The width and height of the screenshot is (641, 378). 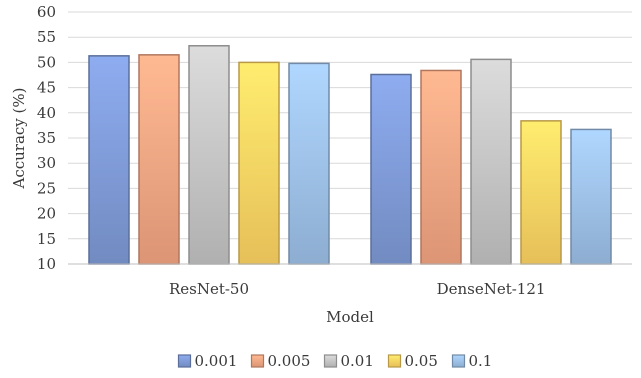 I want to click on legend-item-0_005: 0.005, so click(x=280, y=361).